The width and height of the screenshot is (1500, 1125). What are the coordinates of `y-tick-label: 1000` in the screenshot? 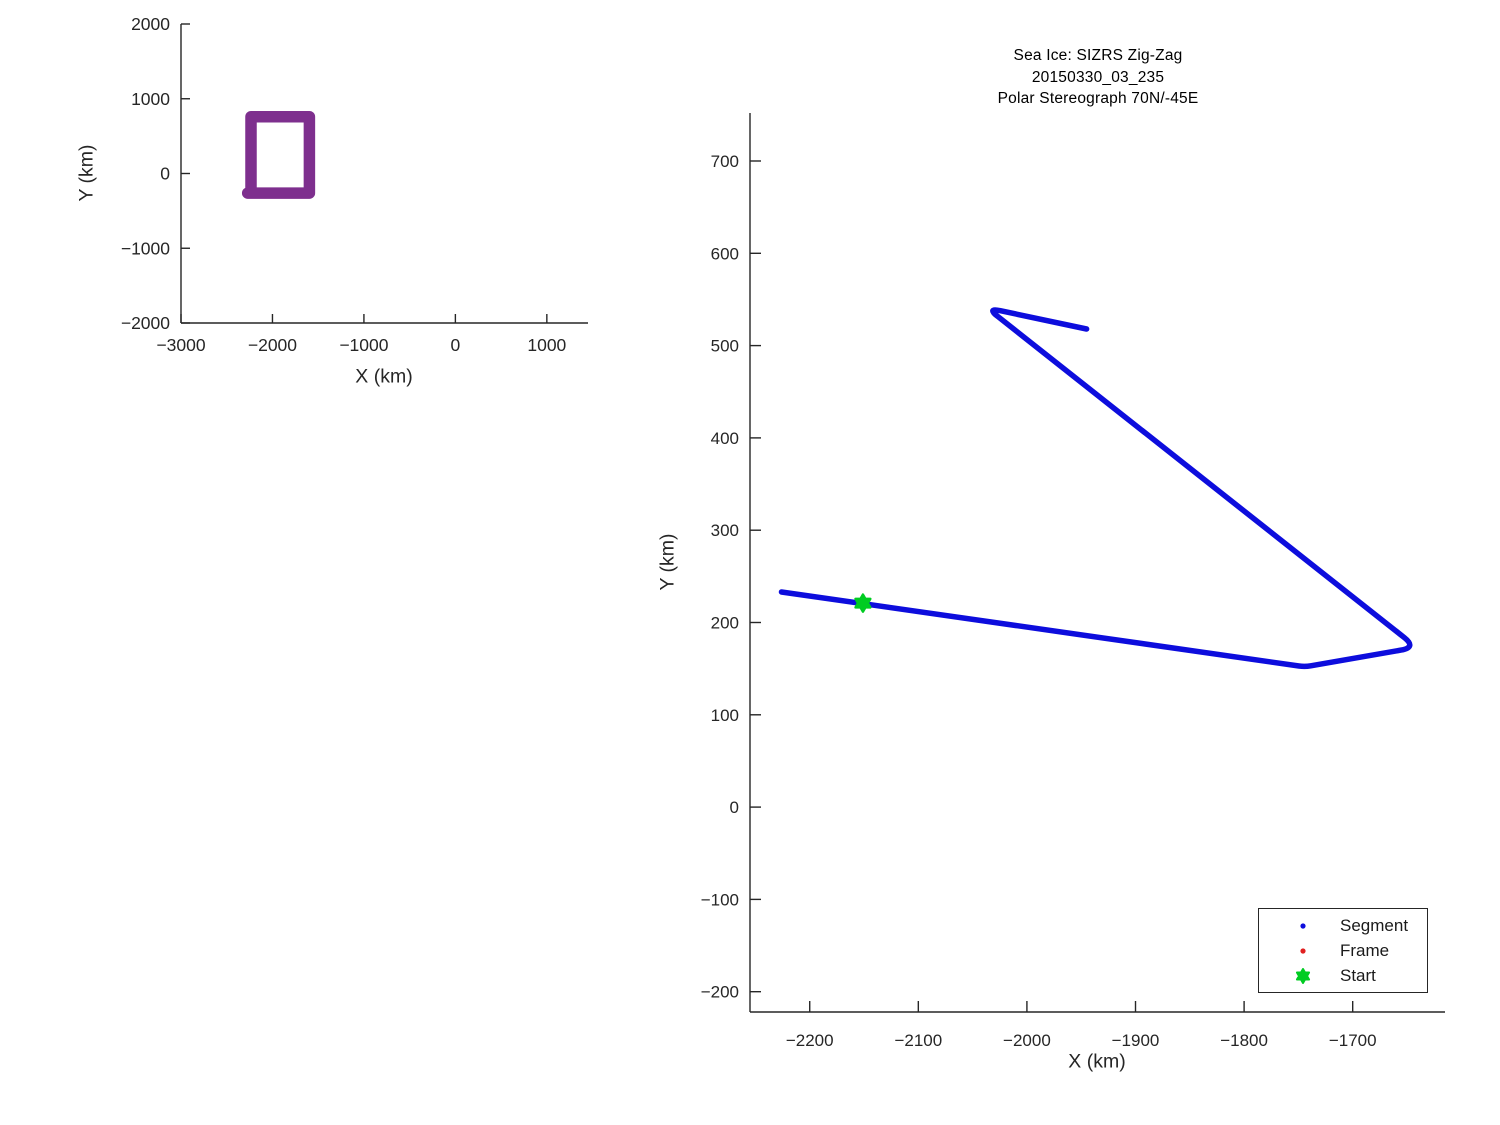 It's located at (150, 99).